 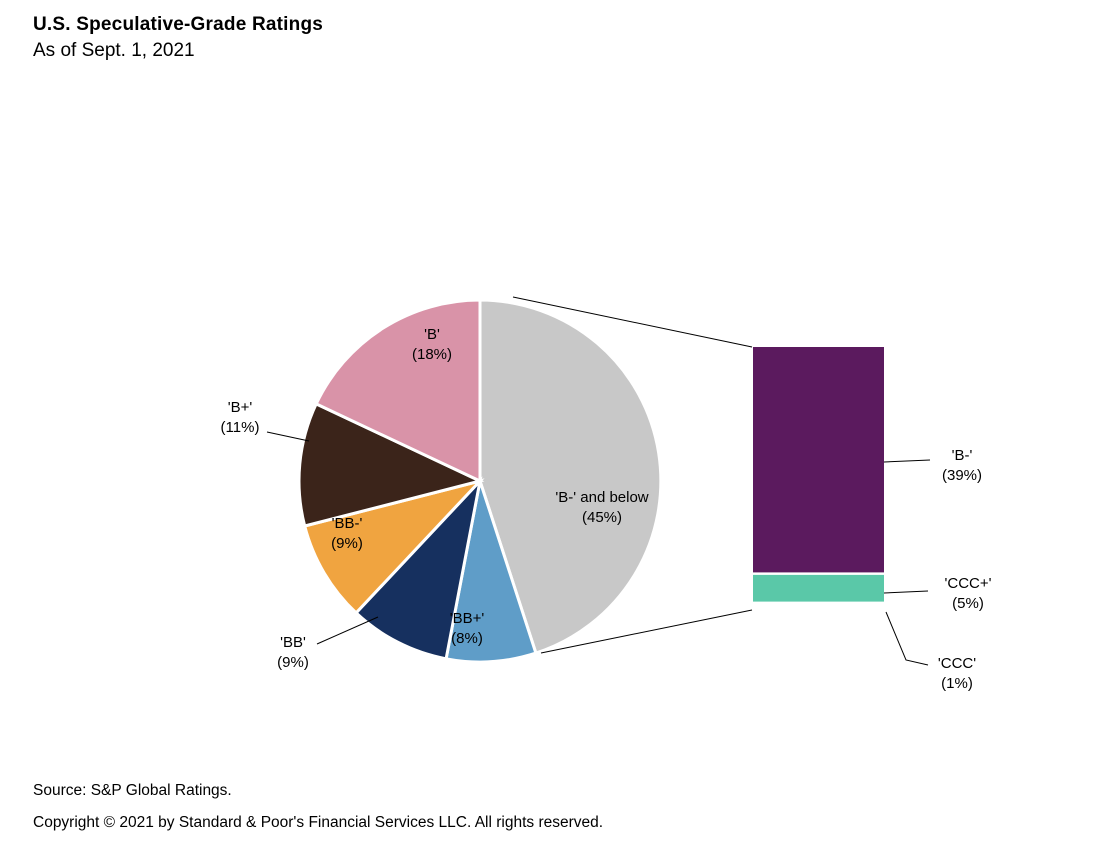 What do you see at coordinates (347, 630) in the screenshot?
I see `leader-line-bb` at bounding box center [347, 630].